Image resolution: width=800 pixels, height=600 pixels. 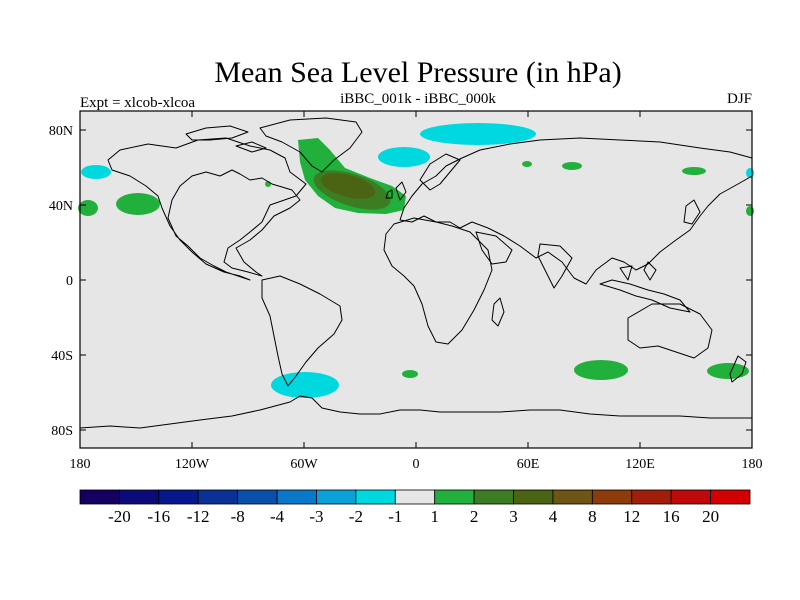 I want to click on eurasia-coast, so click(x=576, y=211).